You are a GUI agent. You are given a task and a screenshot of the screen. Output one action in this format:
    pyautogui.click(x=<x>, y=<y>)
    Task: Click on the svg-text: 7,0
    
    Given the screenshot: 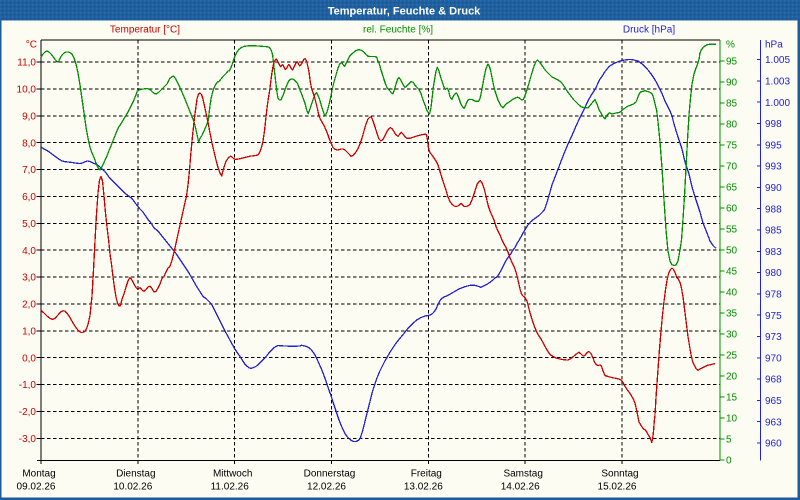 What is the action you would take?
    pyautogui.click(x=29, y=170)
    